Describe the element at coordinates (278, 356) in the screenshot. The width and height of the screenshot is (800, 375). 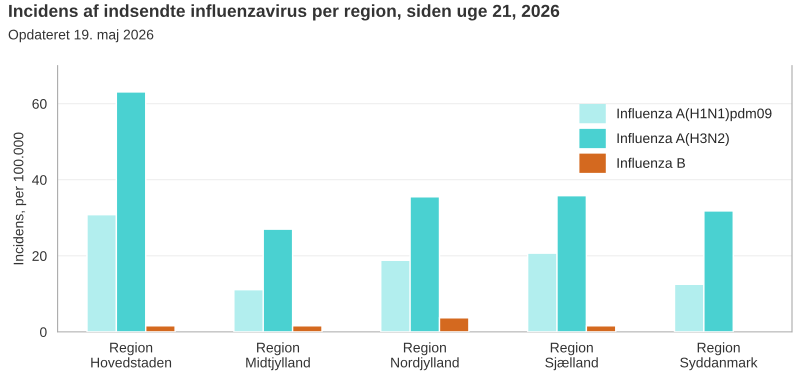
I see `x-tick-label: Region Midtjylland` at that location.